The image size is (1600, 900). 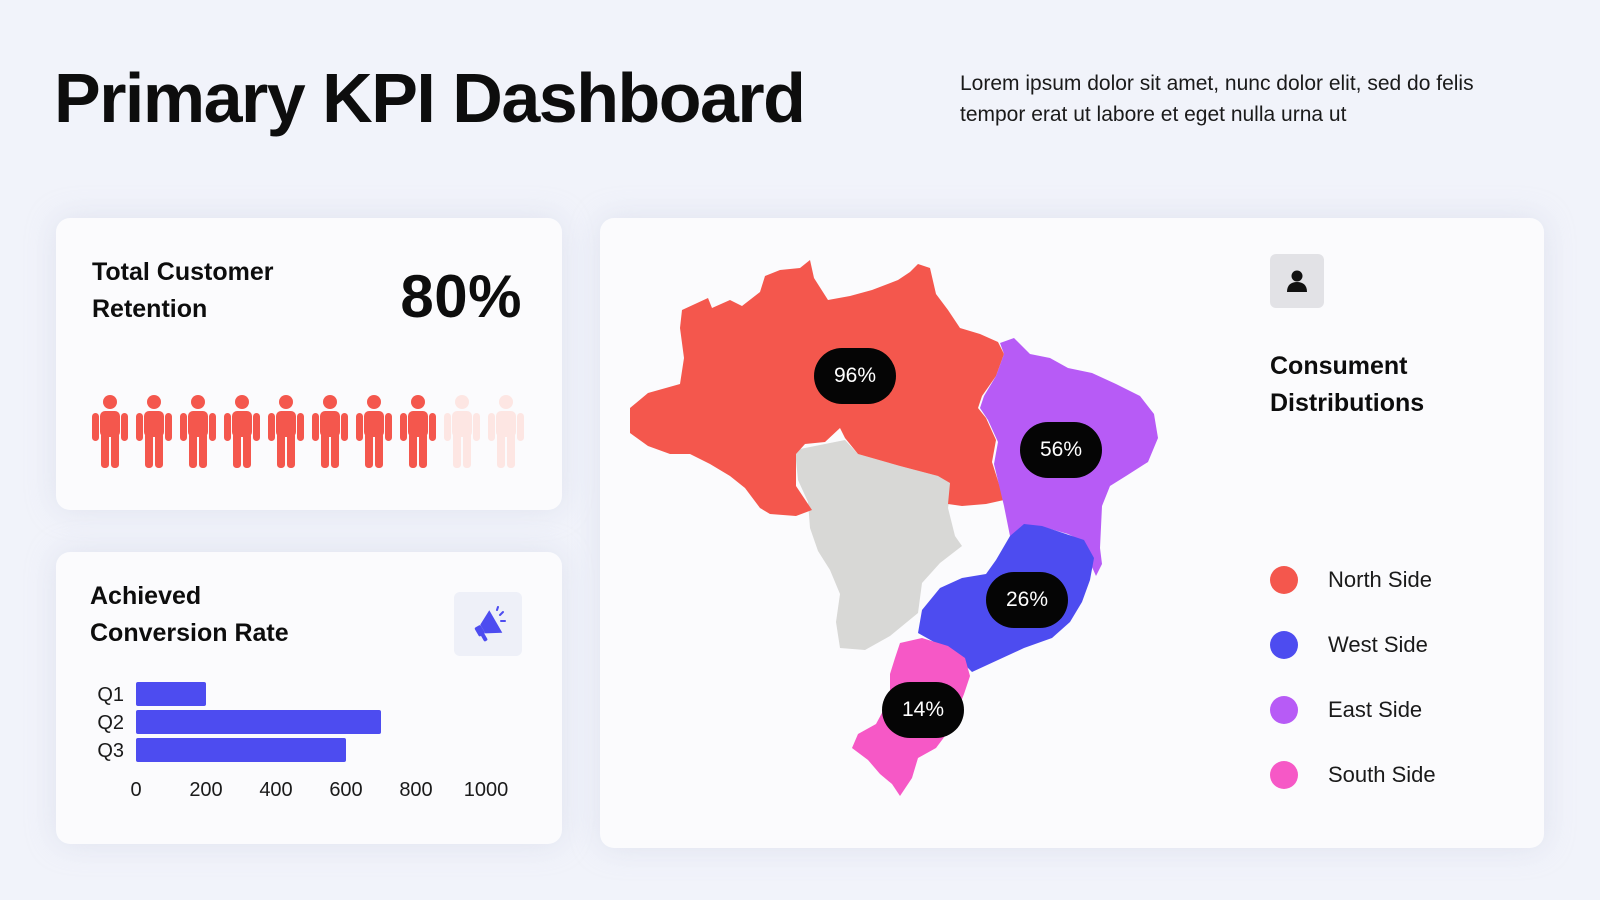 I want to click on user-tile, so click(x=1297, y=281).